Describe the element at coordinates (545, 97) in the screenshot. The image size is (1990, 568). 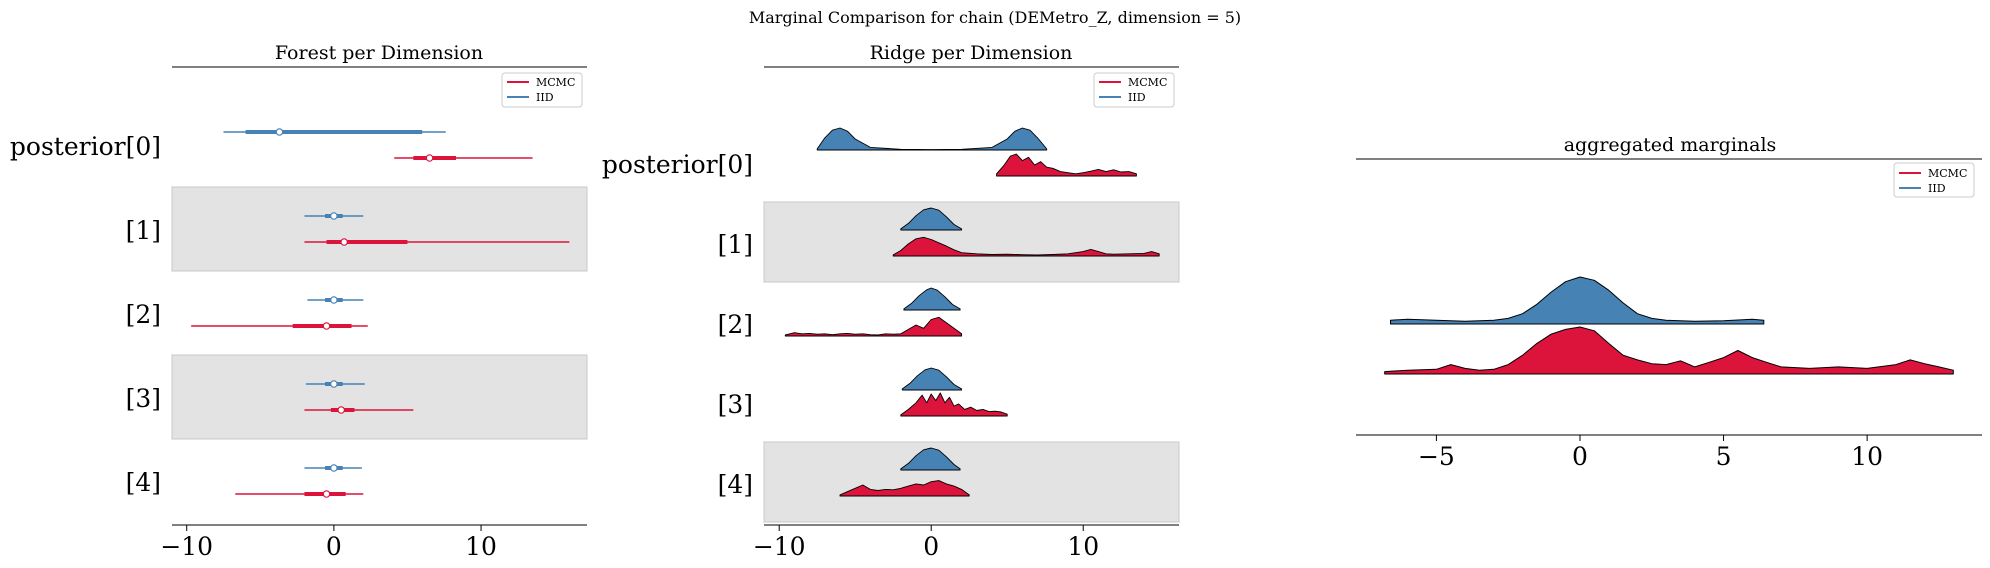
I see `forest-legend-iid-label: IID` at that location.